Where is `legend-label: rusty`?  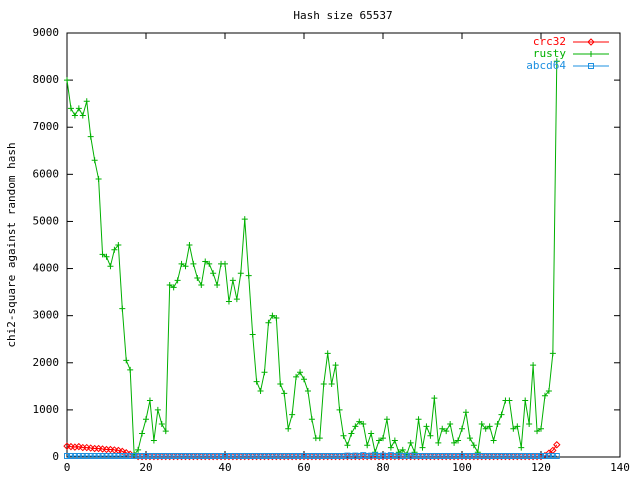 legend-label: rusty is located at coordinates (549, 53).